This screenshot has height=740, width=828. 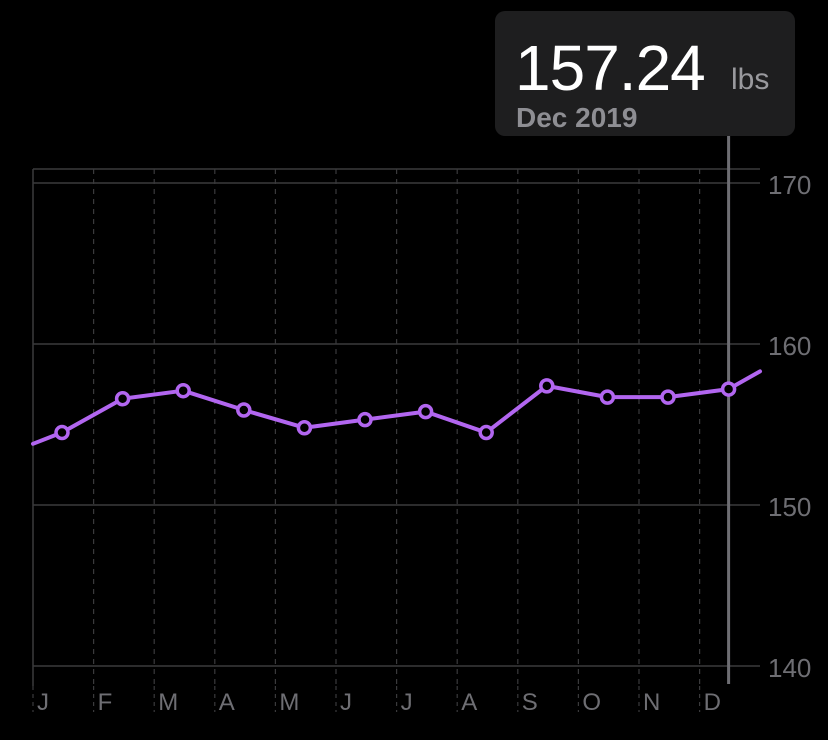 I want to click on y-tick-label: 150, so click(x=789, y=507).